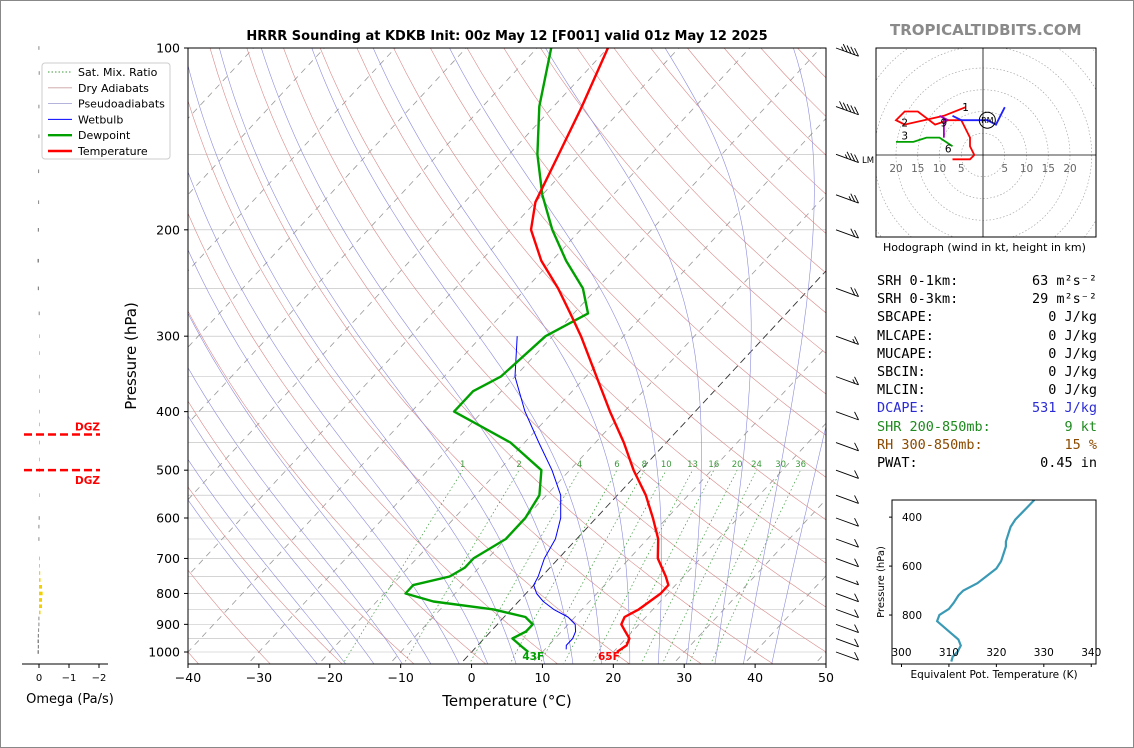 This screenshot has height=748, width=1134. I want to click on index-label: RH 300-850mb:, so click(930, 444).